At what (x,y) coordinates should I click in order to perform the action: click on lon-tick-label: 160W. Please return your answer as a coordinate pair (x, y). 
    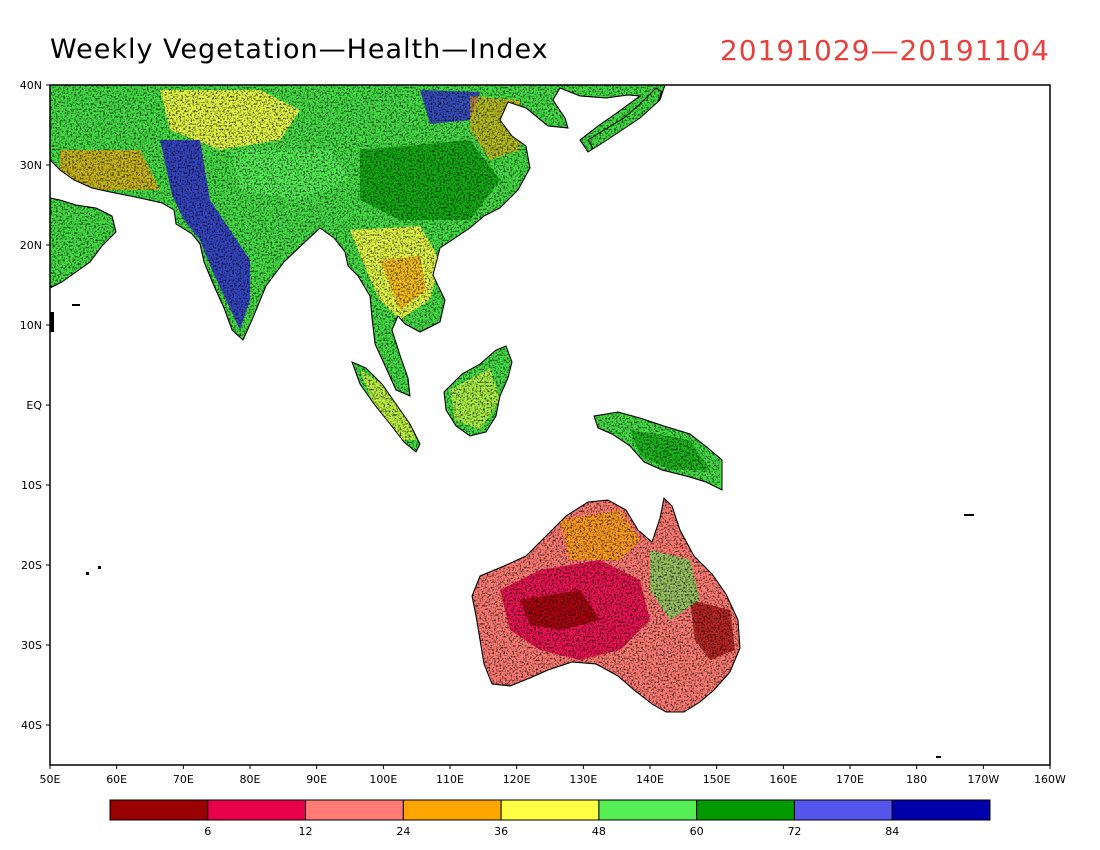
    Looking at the image, I should click on (1050, 779).